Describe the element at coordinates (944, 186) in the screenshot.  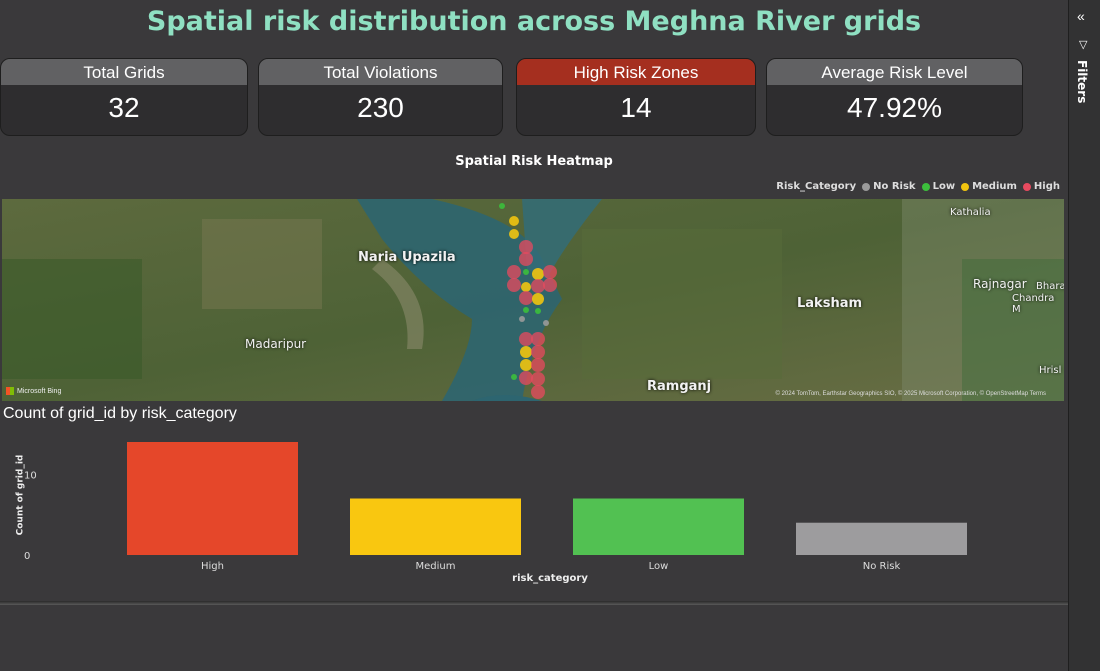
I see `legend-label: Low` at that location.